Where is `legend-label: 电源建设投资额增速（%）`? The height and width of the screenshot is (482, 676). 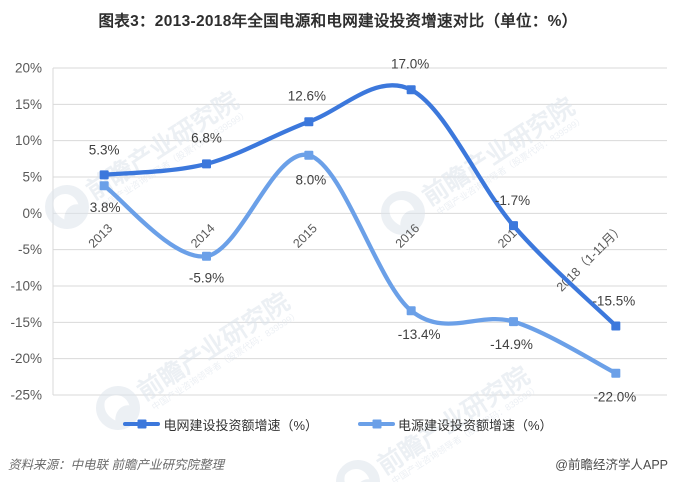
legend-label: 电源建设投资额增速（%） is located at coordinates (475, 425).